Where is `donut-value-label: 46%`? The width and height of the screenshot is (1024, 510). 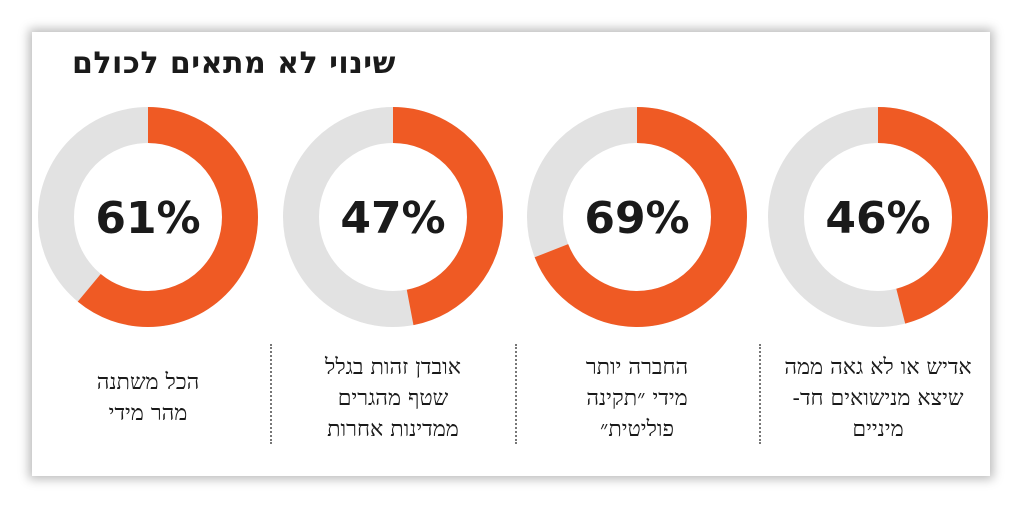
donut-value-label: 46% is located at coordinates (877, 218).